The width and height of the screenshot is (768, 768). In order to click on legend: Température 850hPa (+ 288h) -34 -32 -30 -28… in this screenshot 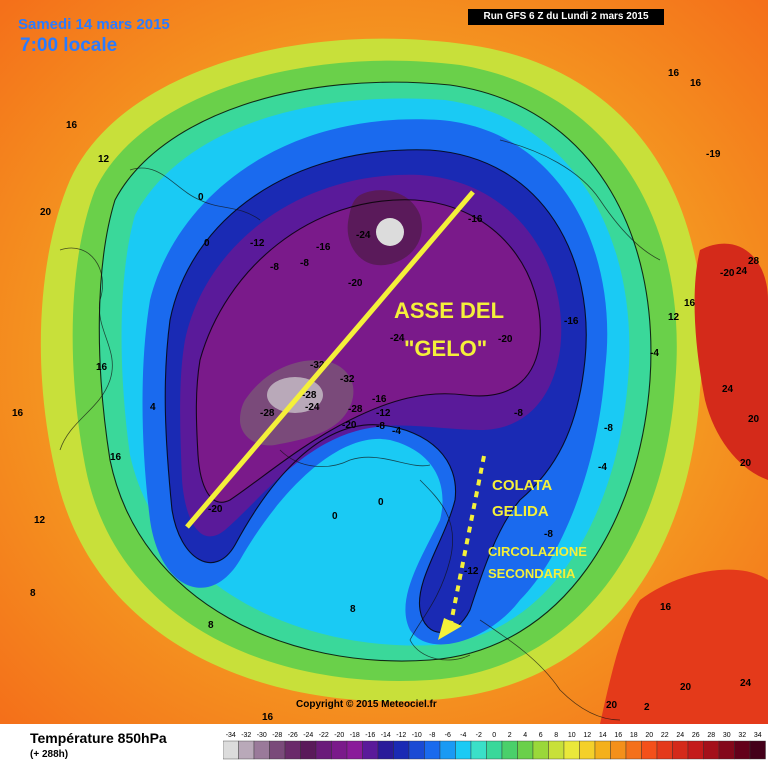, I will do `click(384, 746)`.